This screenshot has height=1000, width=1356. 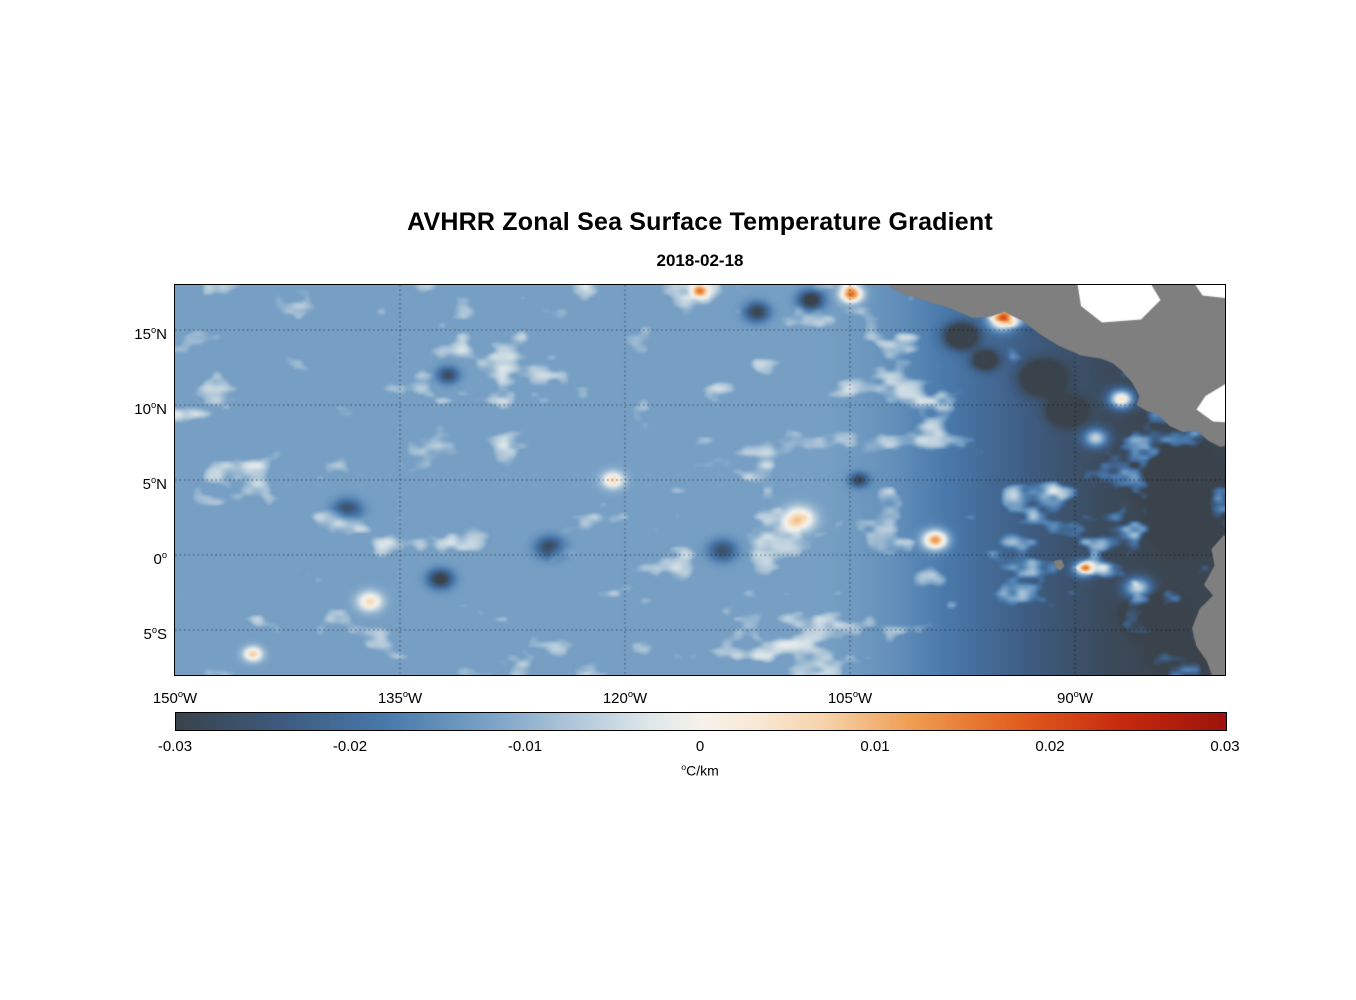 I want to click on x-axis-label-90w: 90oW, so click(x=1075, y=696).